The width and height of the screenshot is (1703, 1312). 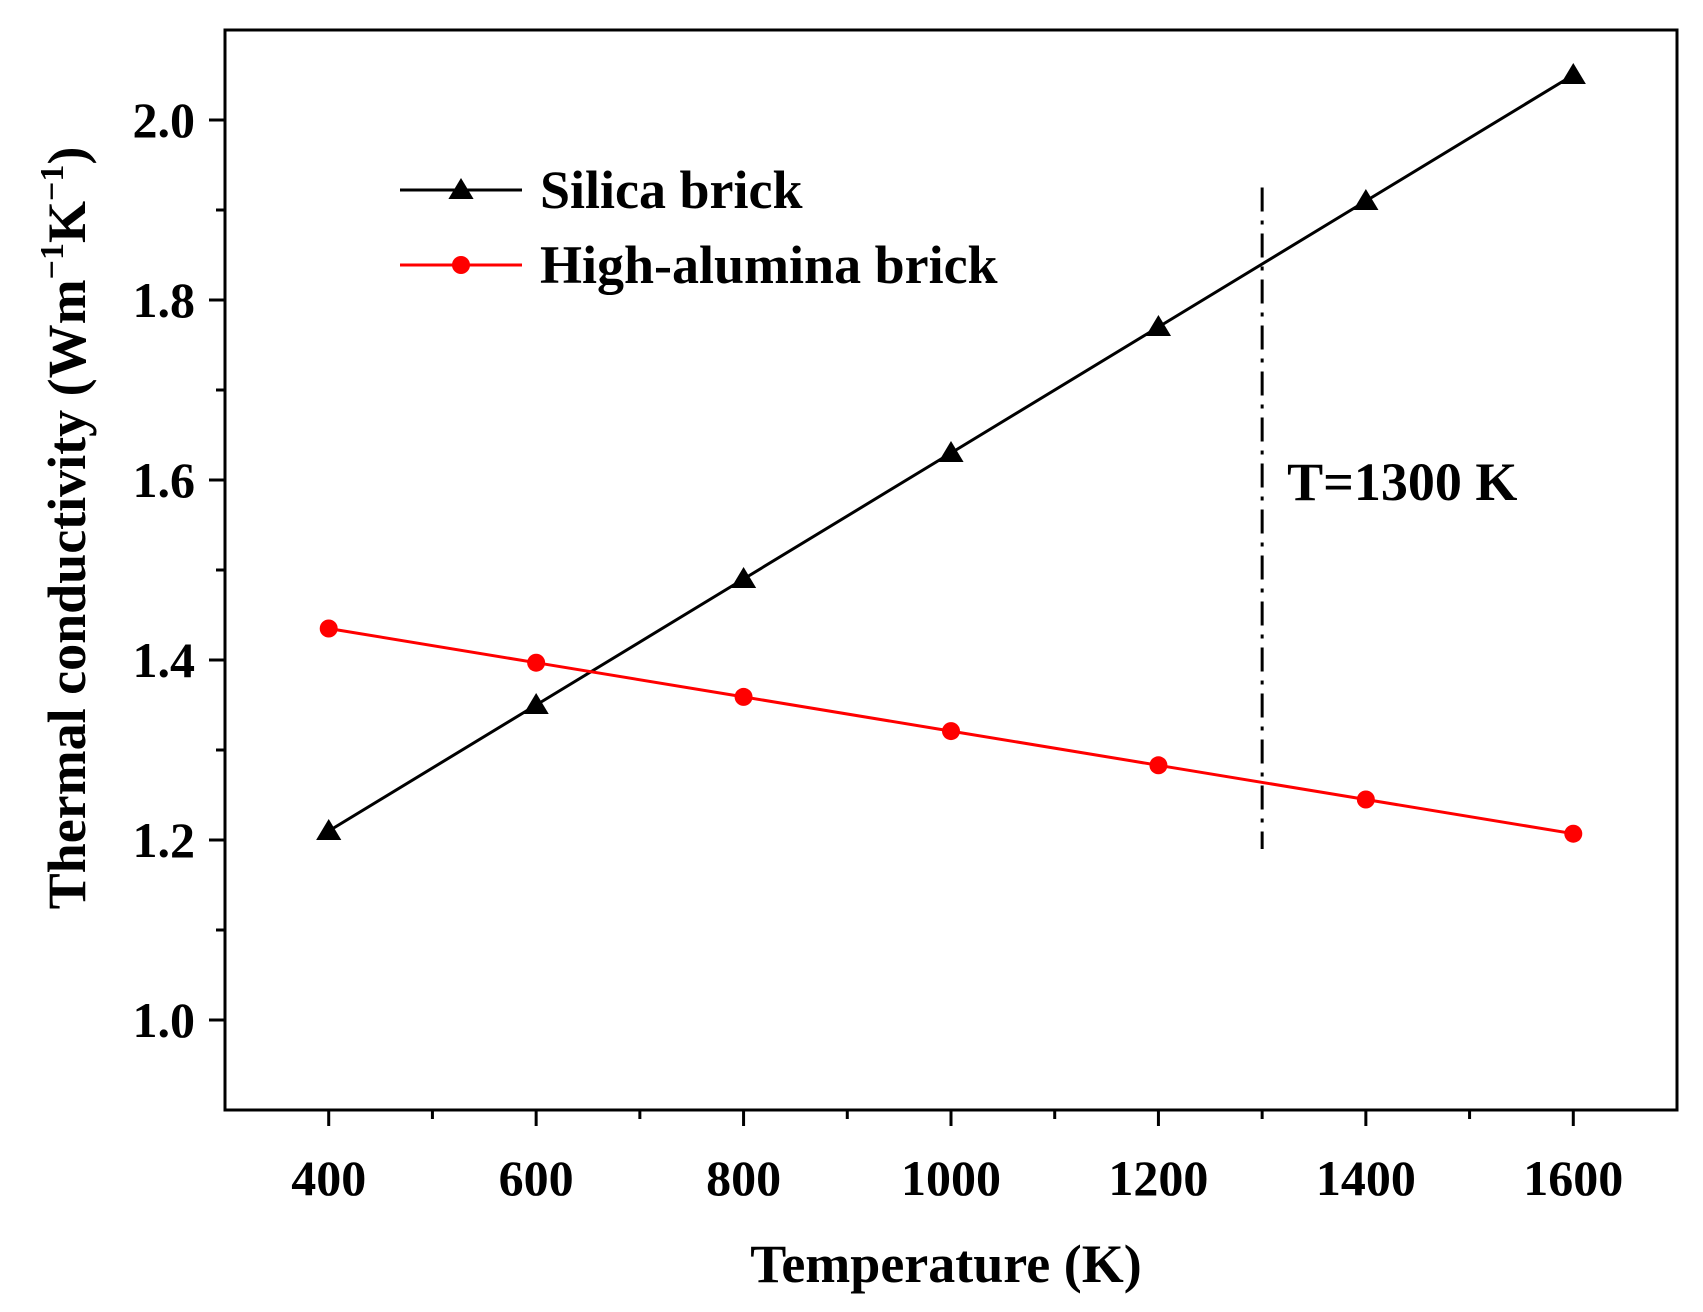 I want to click on threshold-label: T=1300 K, so click(x=1402, y=482).